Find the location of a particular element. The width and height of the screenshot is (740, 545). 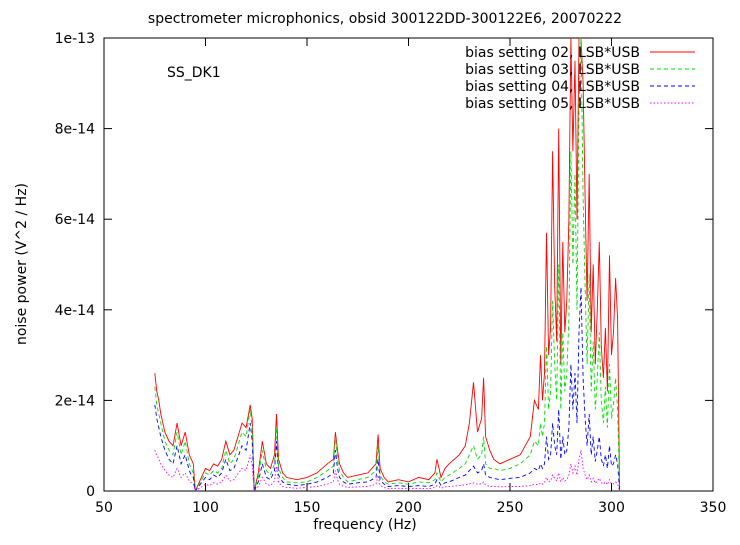

x-tick-label: 250 is located at coordinates (510, 508).